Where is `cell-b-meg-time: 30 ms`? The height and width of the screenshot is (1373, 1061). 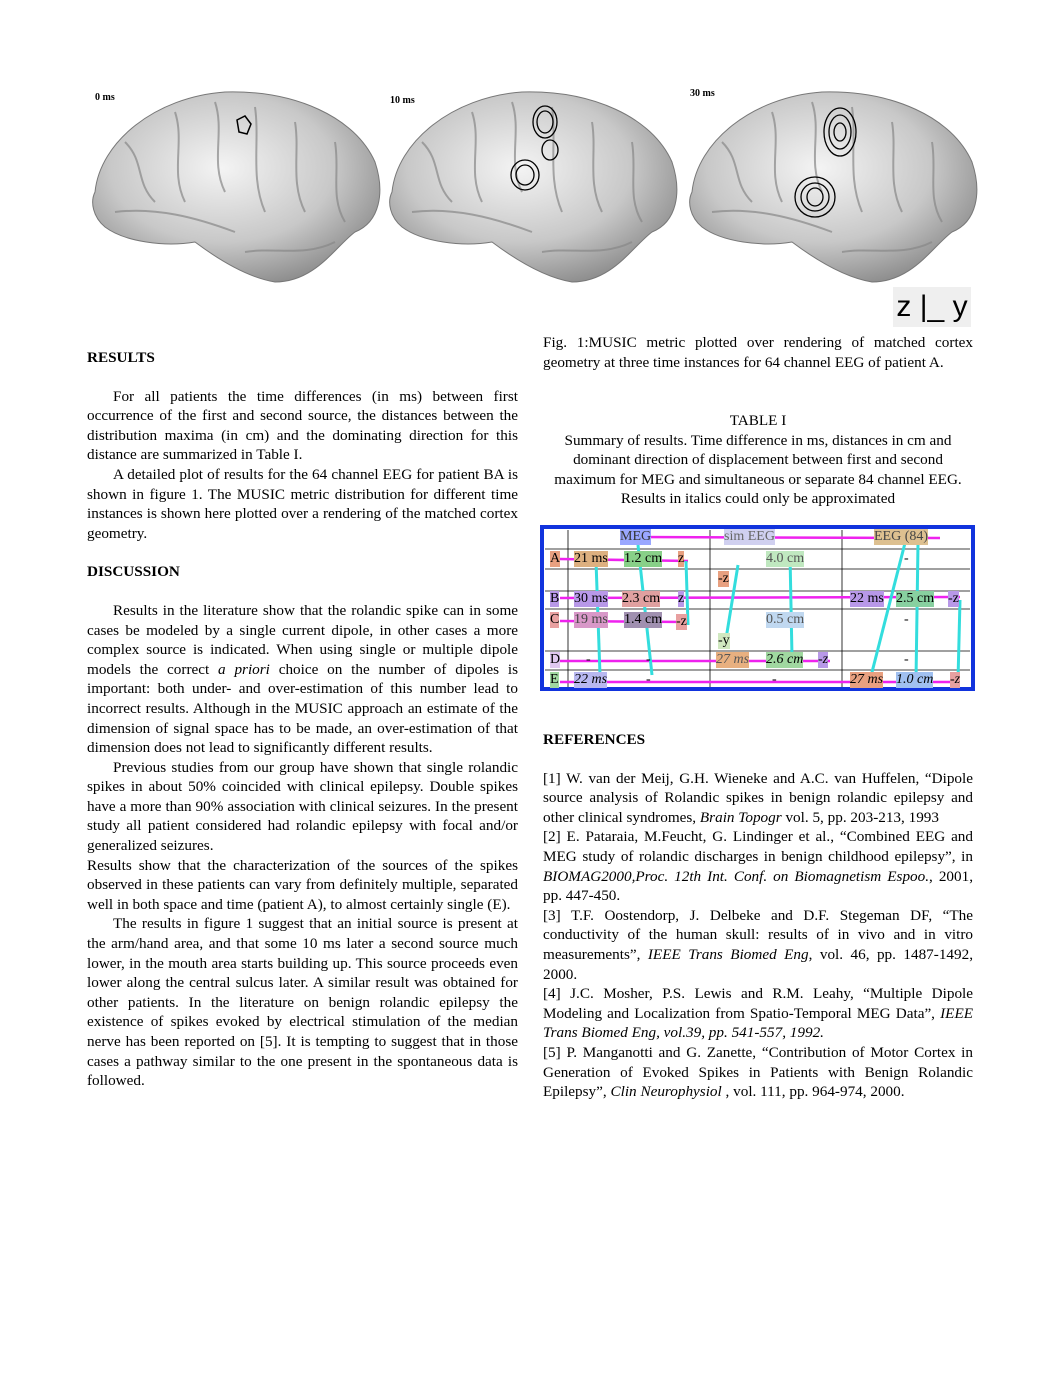
cell-b-meg-time: 30 ms is located at coordinates (591, 599).